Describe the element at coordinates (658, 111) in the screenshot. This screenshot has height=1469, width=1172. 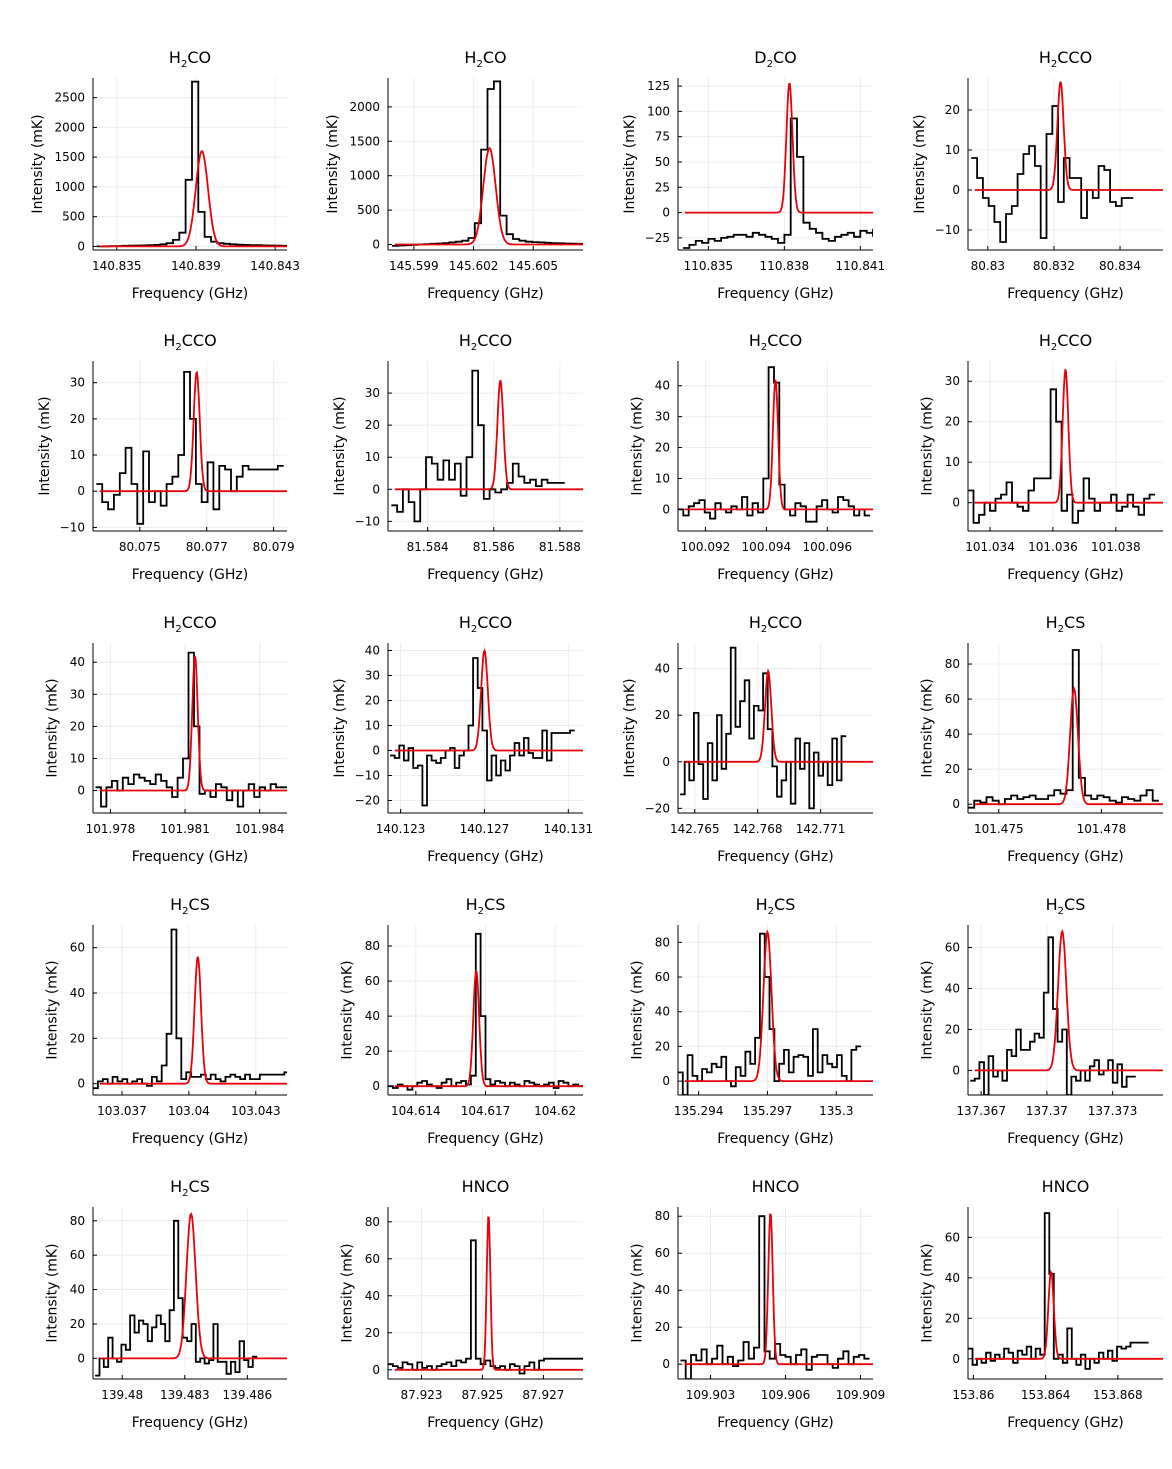
I see `y-tick-label: 100` at that location.